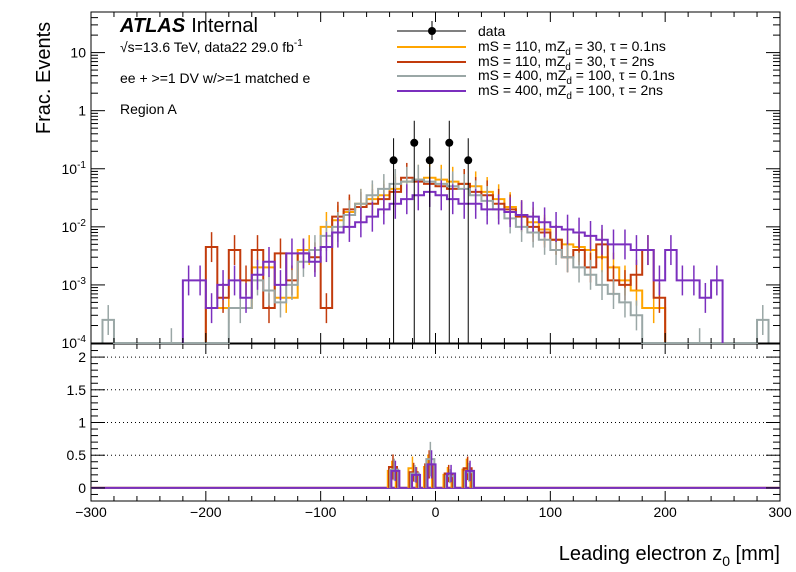 This screenshot has height=572, width=796. I want to click on legend-entry-orange: mS = 110, mZd = 30, τ = 0.1ns, so click(531, 48).